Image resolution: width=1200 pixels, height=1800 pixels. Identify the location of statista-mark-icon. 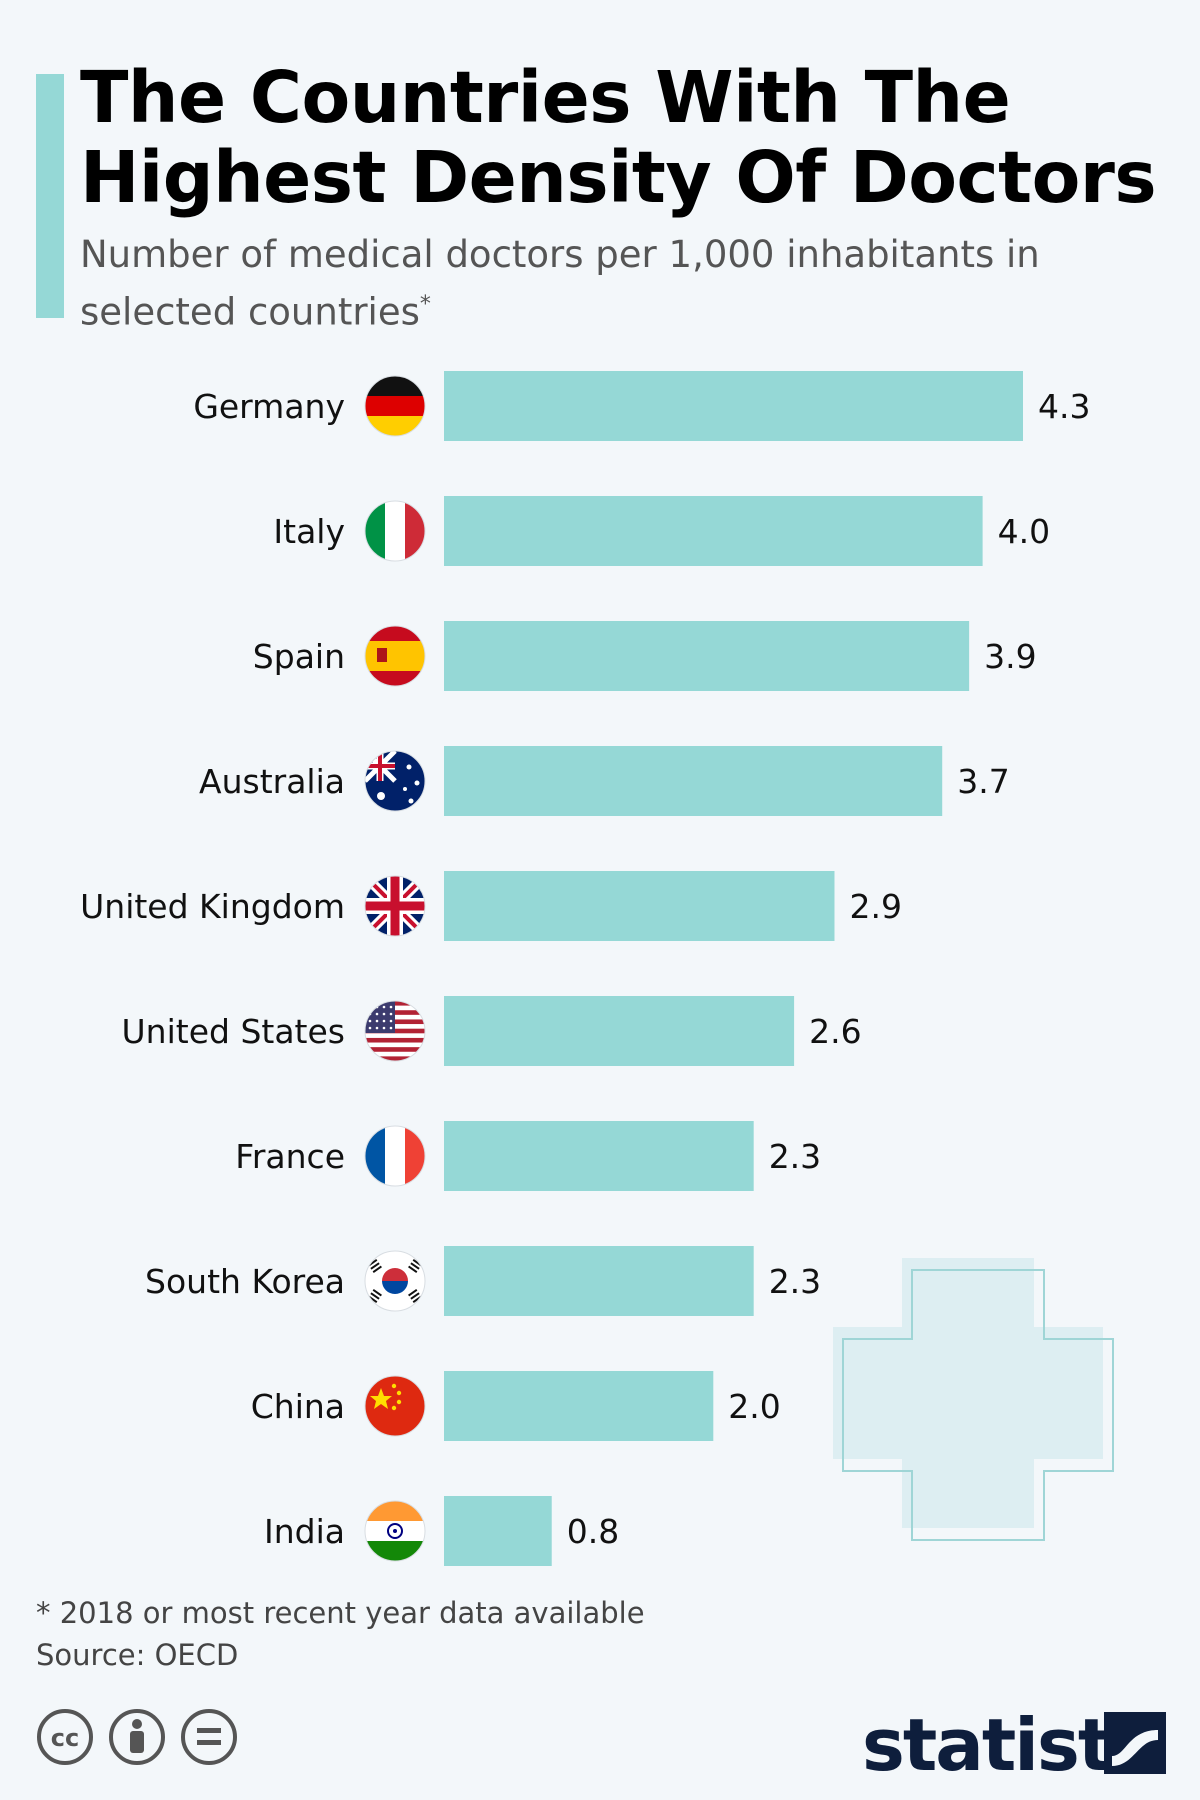
(1135, 1743).